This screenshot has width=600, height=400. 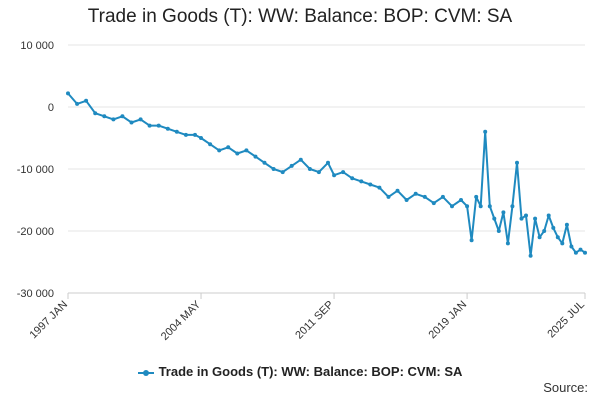 What do you see at coordinates (35, 232) in the screenshot?
I see `y-tick-label: -20 000` at bounding box center [35, 232].